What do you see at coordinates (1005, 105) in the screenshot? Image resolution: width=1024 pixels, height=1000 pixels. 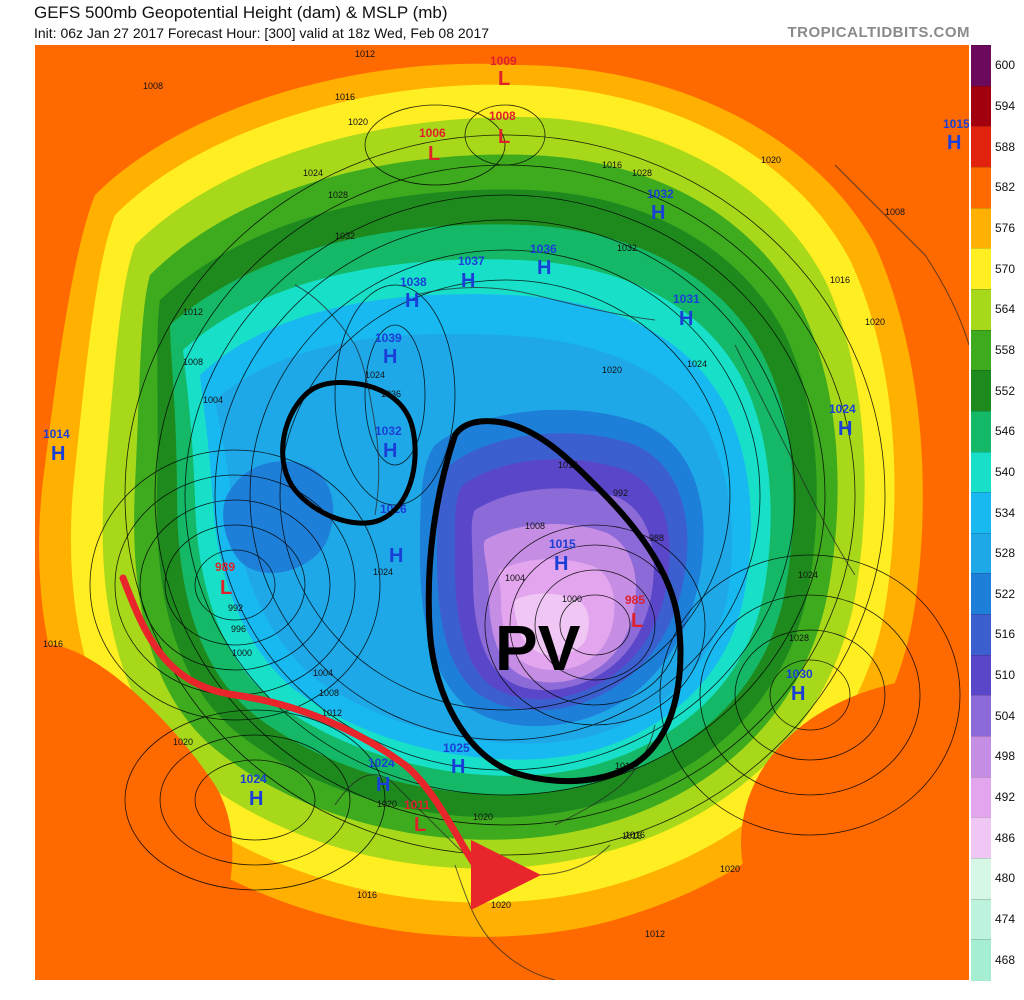 I see `color-scale-label: 594` at bounding box center [1005, 105].